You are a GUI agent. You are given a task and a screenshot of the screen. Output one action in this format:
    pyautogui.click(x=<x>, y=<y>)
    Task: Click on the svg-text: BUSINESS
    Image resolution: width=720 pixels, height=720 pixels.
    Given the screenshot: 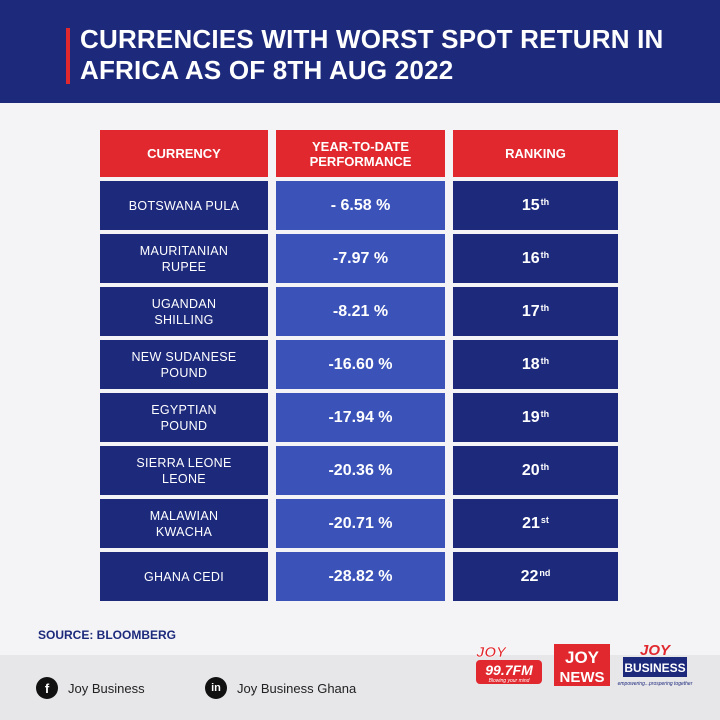 What is the action you would take?
    pyautogui.click(x=654, y=668)
    